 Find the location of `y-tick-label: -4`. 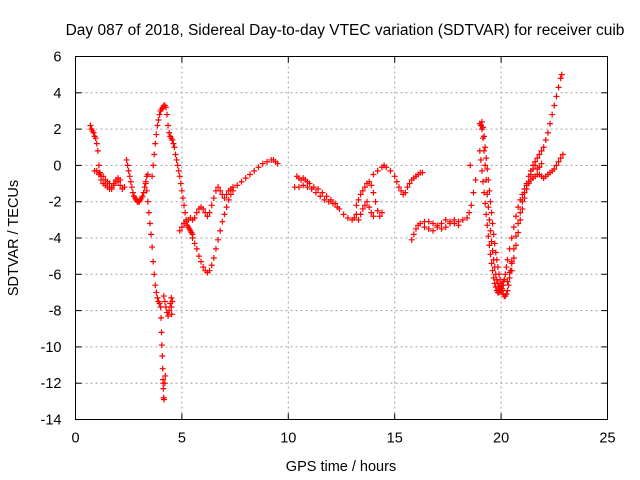

y-tick-label: -4 is located at coordinates (55, 239).